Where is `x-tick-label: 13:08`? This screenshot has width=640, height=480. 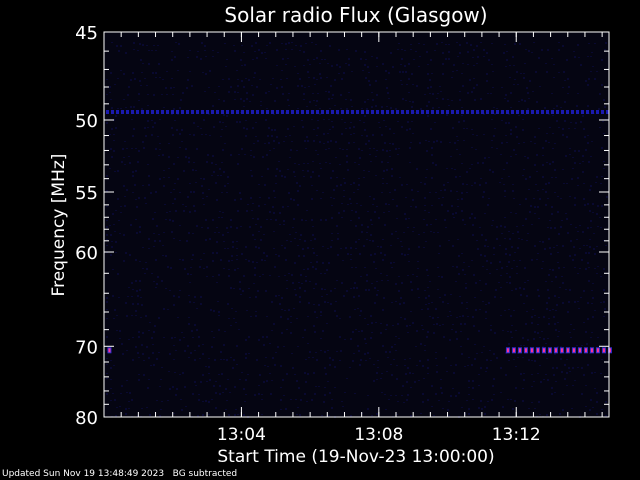 x-tick-label: 13:08 is located at coordinates (378, 435).